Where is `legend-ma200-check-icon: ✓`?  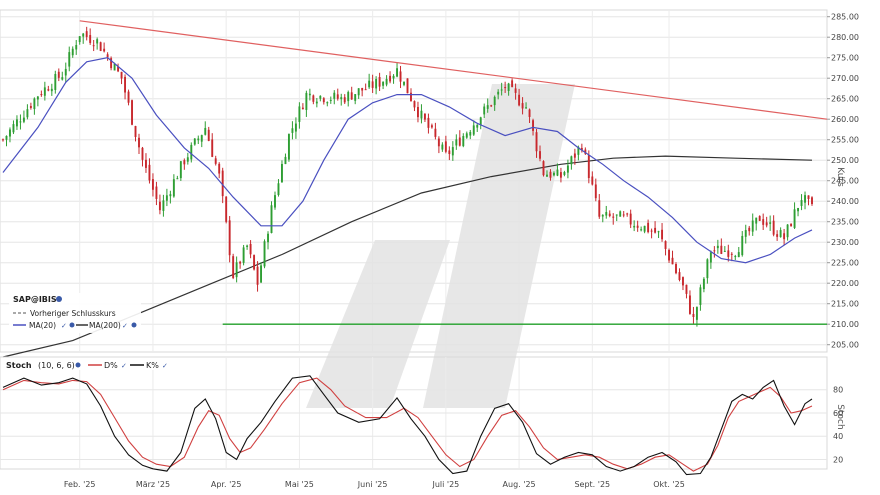 legend-ma200-check-icon: ✓ is located at coordinates (125, 326).